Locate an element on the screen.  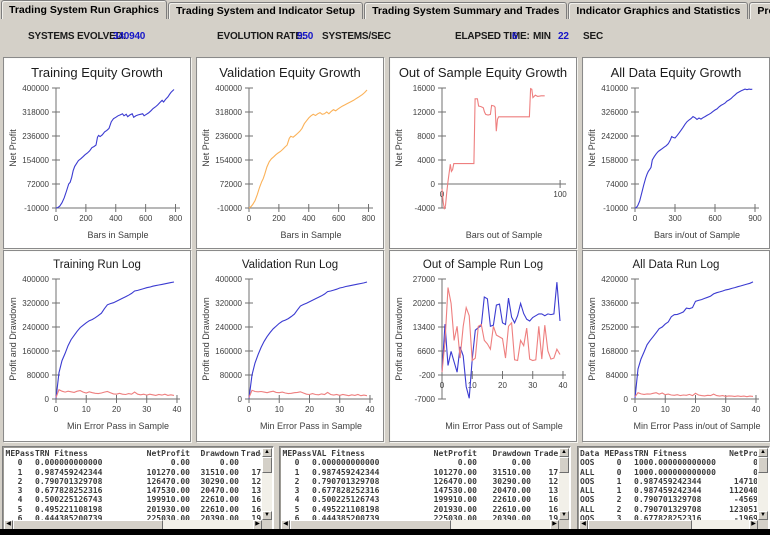
x-axis-label: Min Error Pass in/out of Sample is located at coordinates (696, 426).